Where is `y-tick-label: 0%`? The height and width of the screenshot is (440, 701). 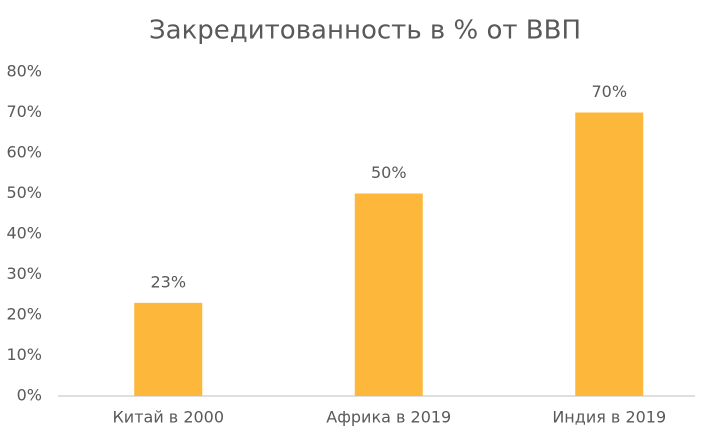 y-tick-label: 0% is located at coordinates (29, 395).